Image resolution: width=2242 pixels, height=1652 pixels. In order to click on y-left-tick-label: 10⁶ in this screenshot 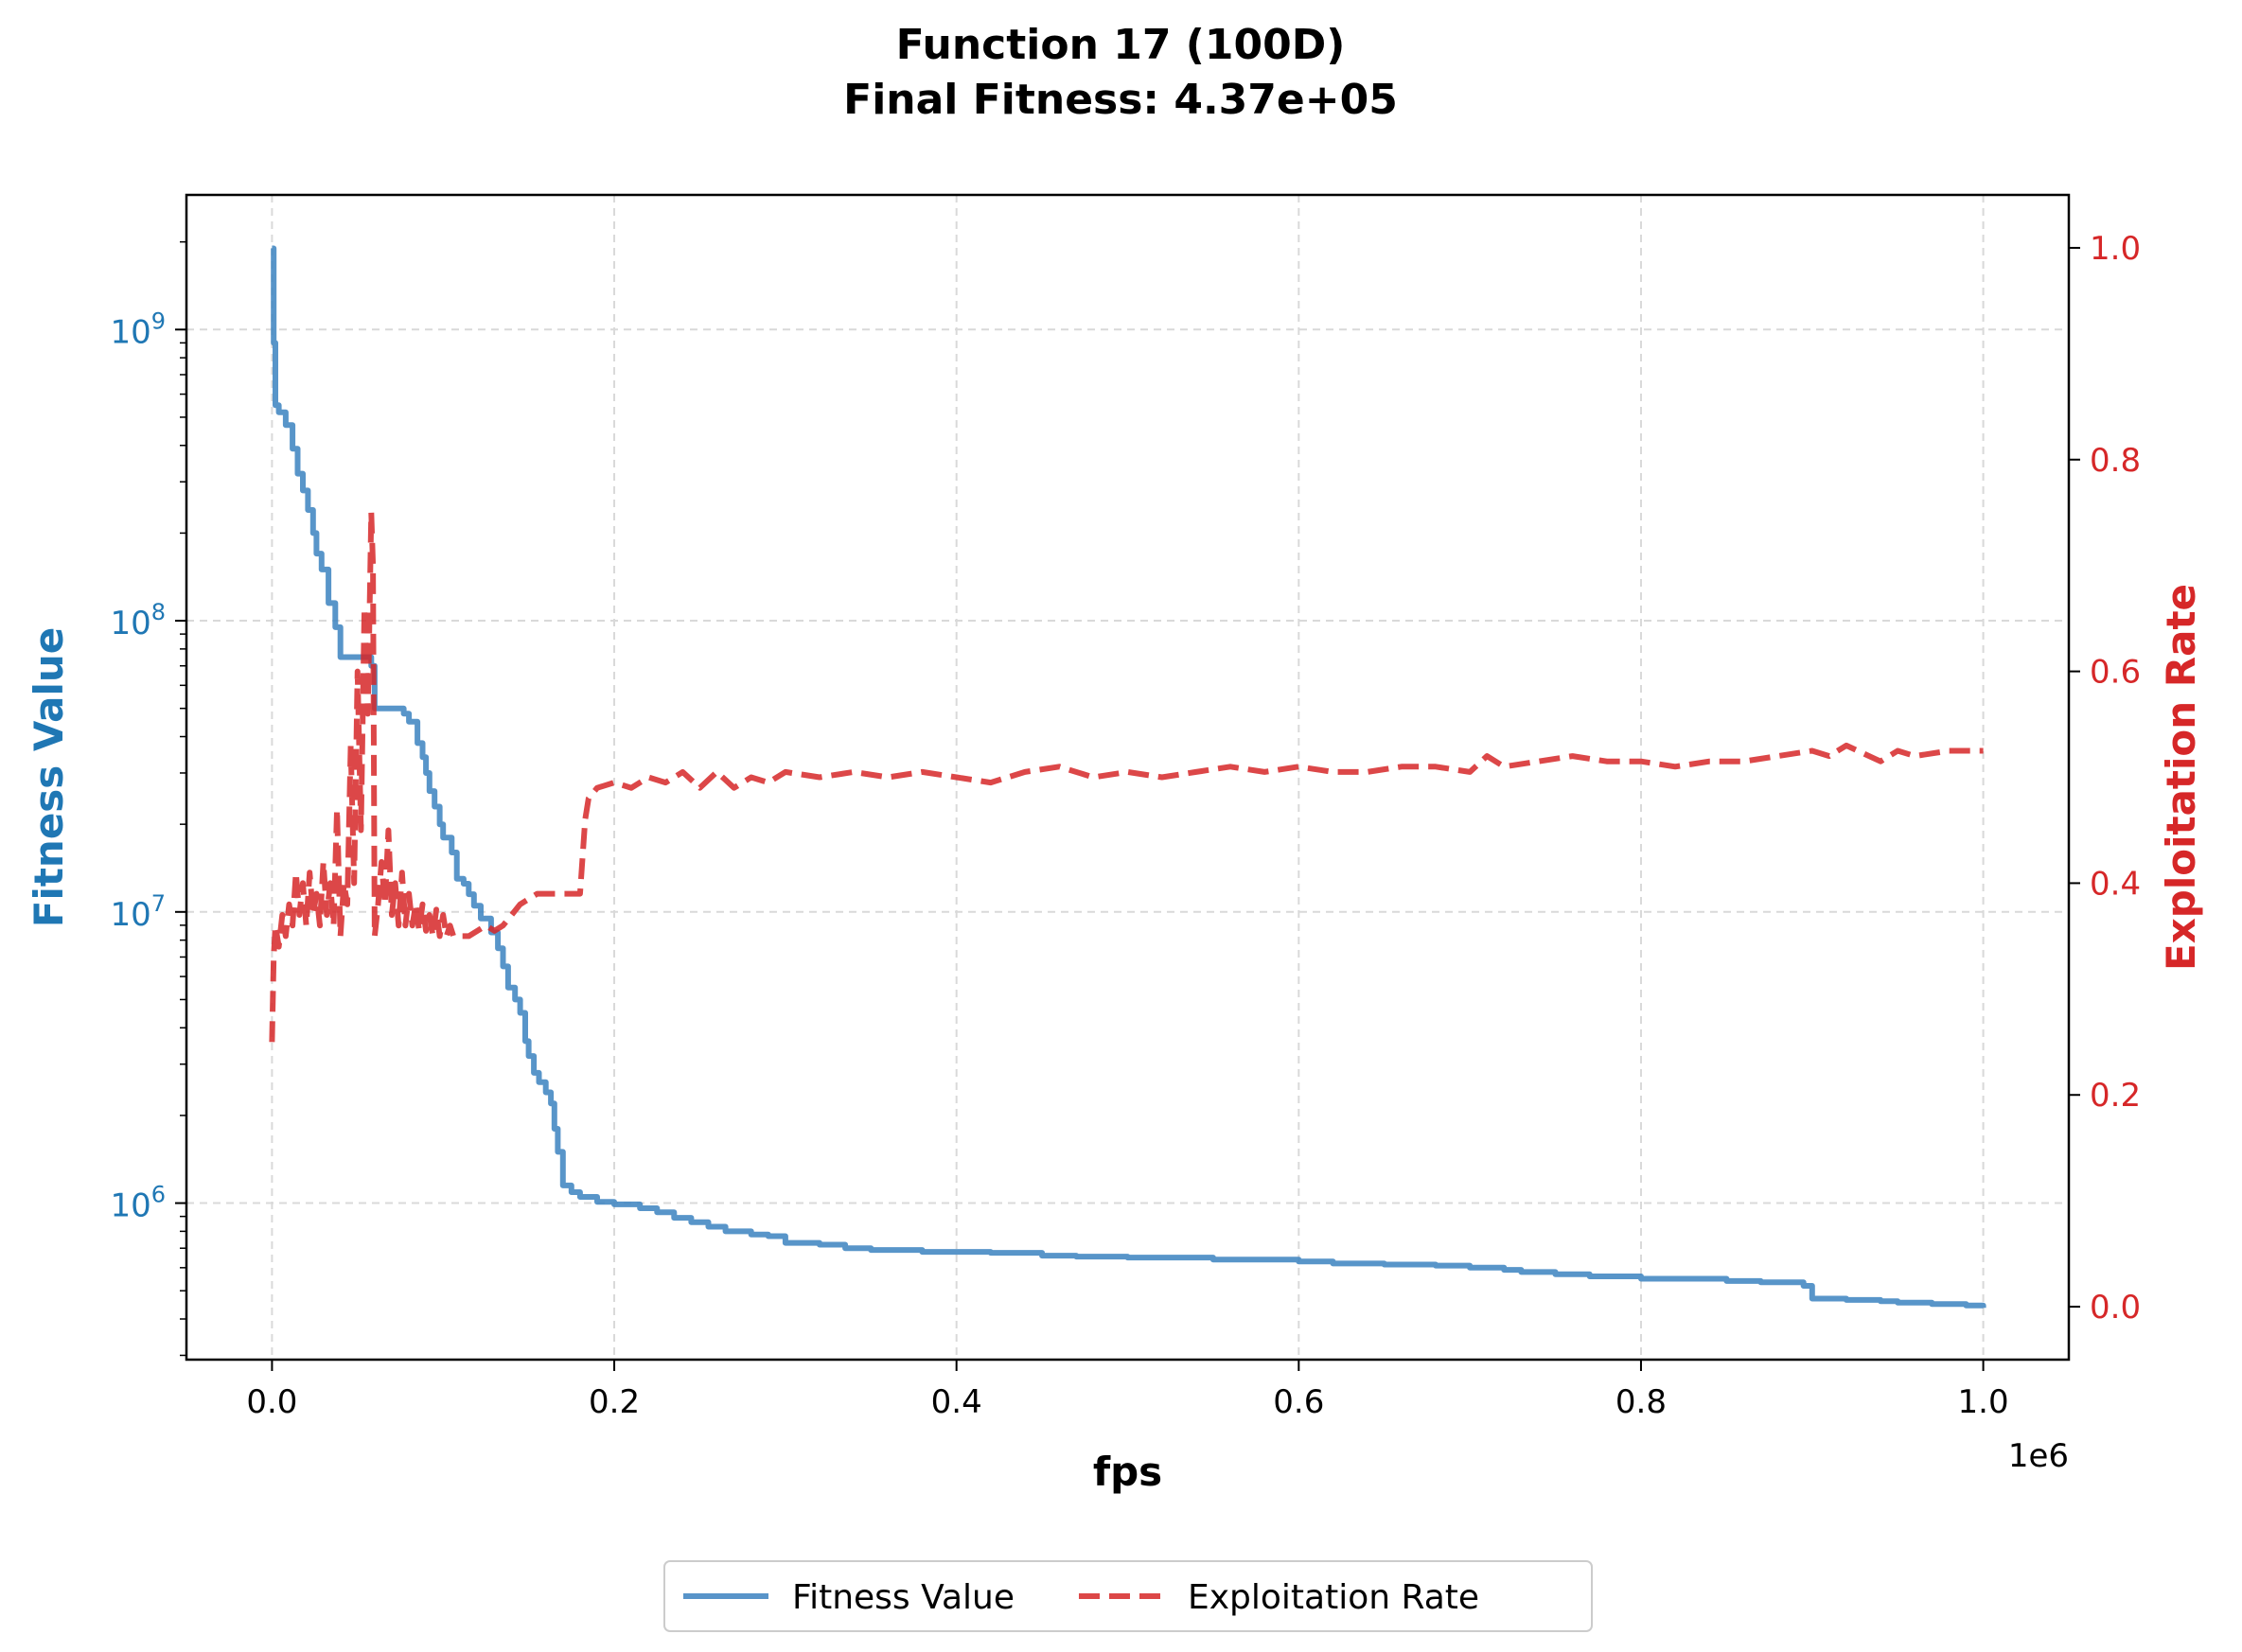, I will do `click(138, 1203)`.